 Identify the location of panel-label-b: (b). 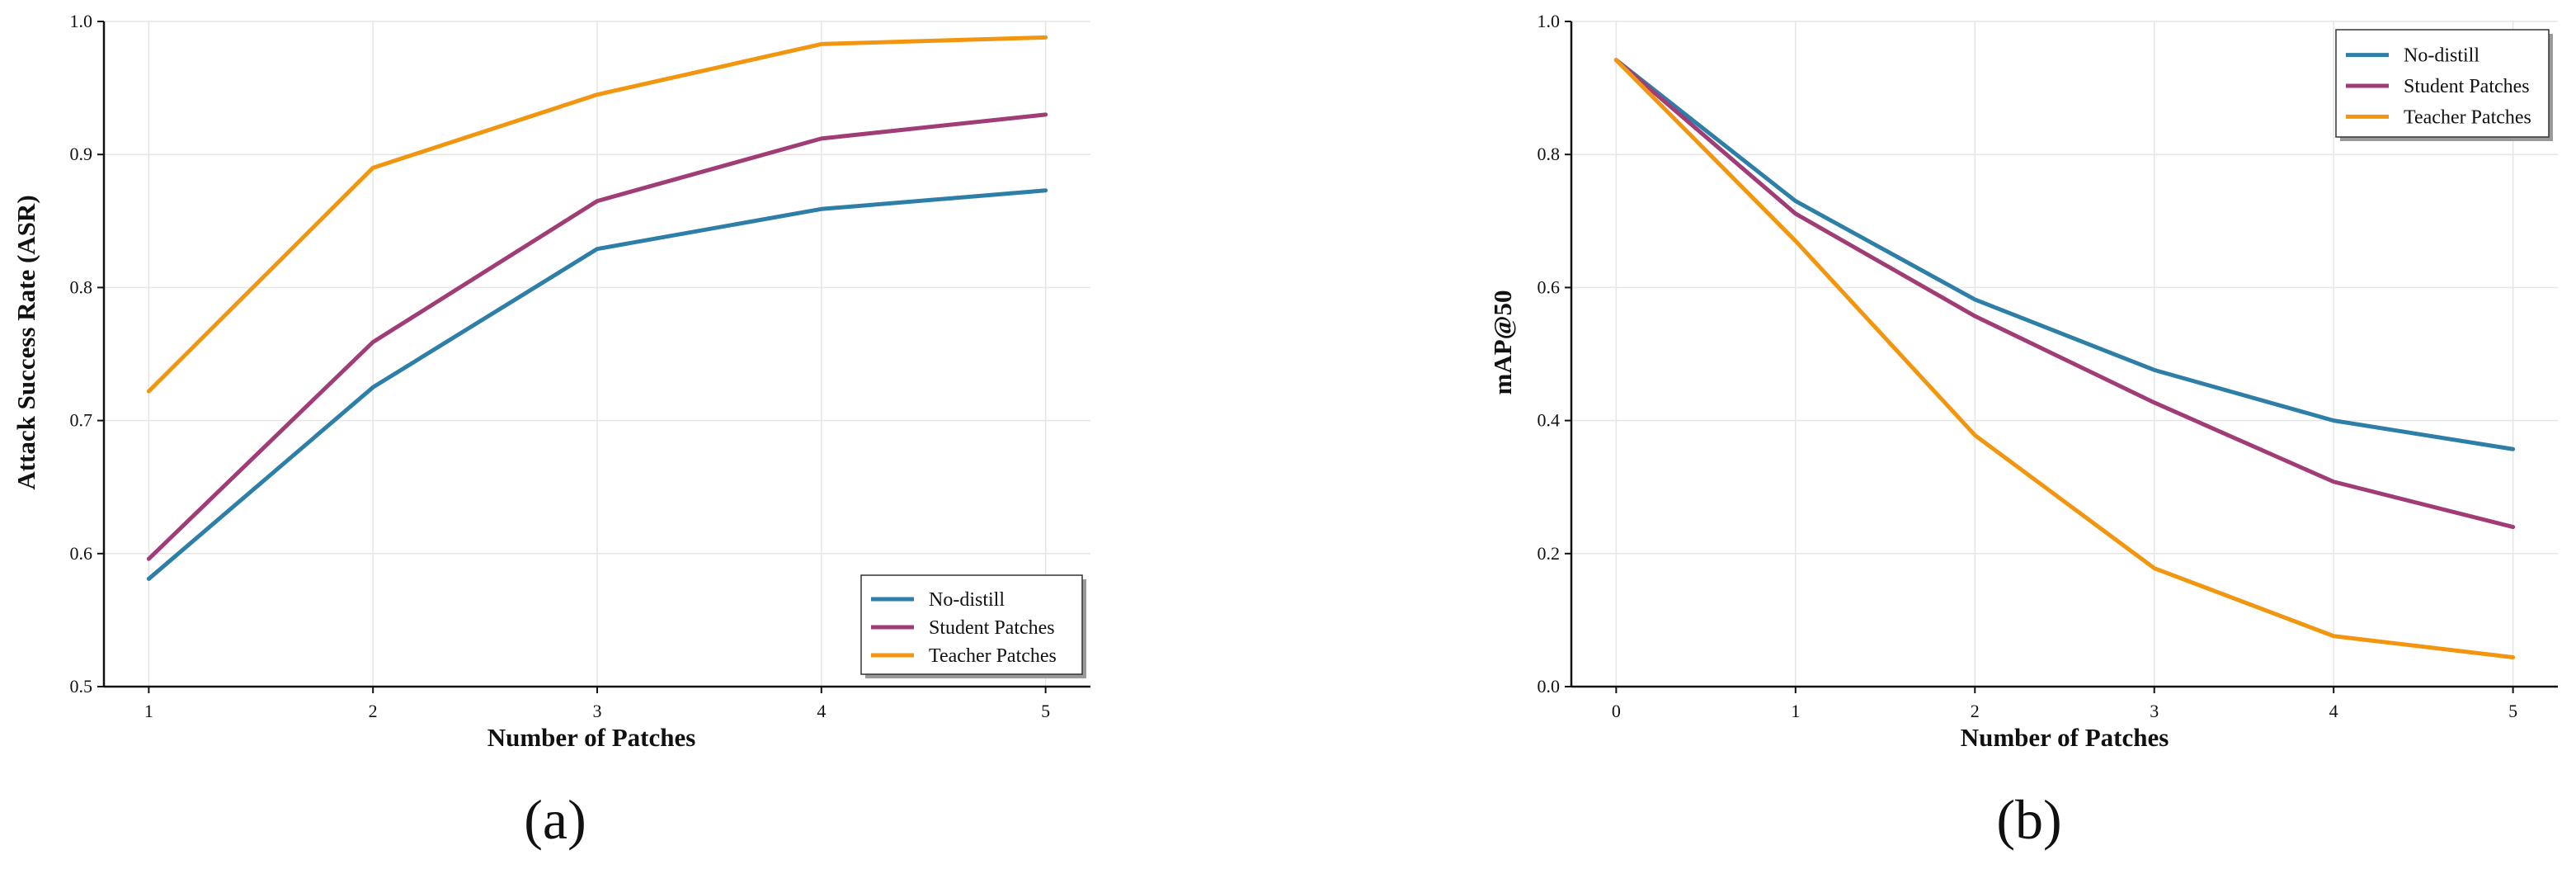
(2028, 819).